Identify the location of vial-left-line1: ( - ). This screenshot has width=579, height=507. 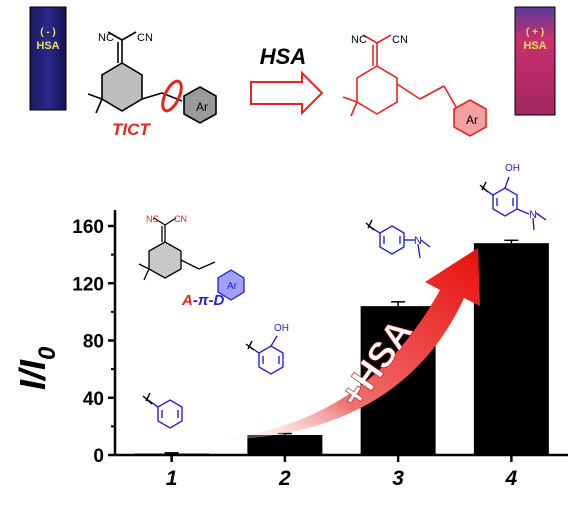
(48, 32).